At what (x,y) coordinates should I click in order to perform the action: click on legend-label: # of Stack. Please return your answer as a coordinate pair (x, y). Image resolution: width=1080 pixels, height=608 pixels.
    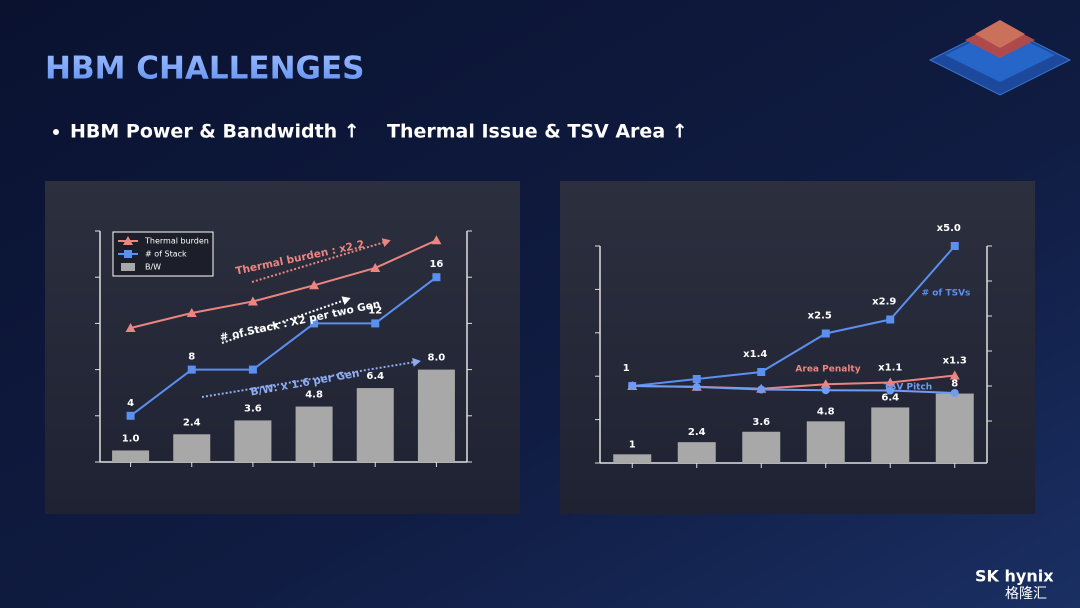
    Looking at the image, I should click on (166, 254).